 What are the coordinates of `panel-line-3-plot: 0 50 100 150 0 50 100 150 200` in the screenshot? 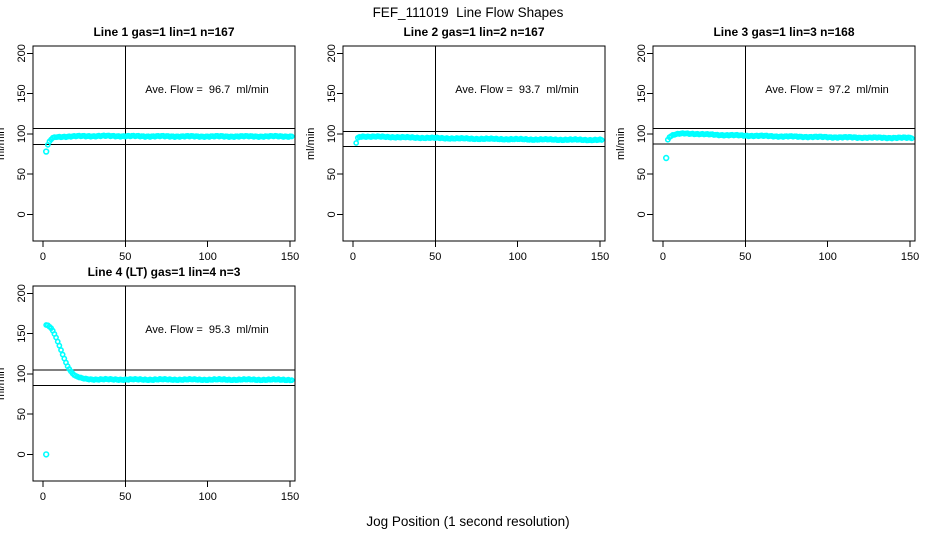 It's located at (777, 153).